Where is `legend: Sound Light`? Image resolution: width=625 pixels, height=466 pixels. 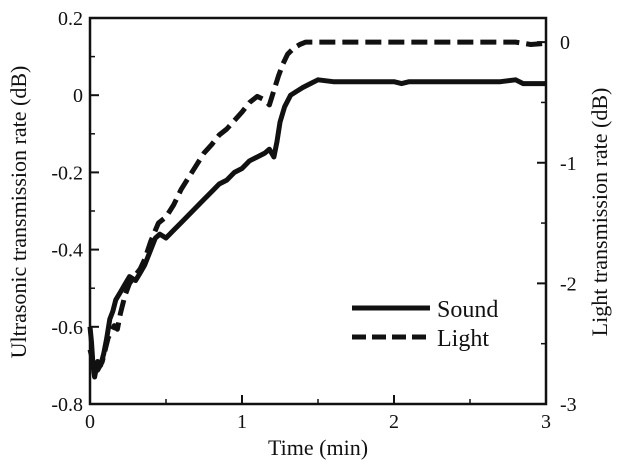
legend: Sound Light is located at coordinates (425, 324).